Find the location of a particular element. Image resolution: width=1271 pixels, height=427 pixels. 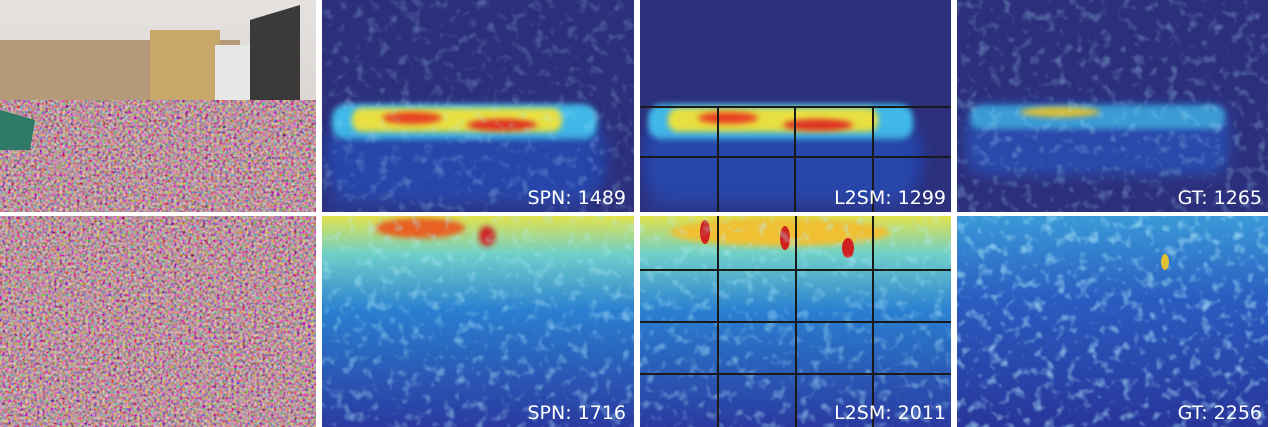

count-label: L2SM: 1299 is located at coordinates (890, 198).